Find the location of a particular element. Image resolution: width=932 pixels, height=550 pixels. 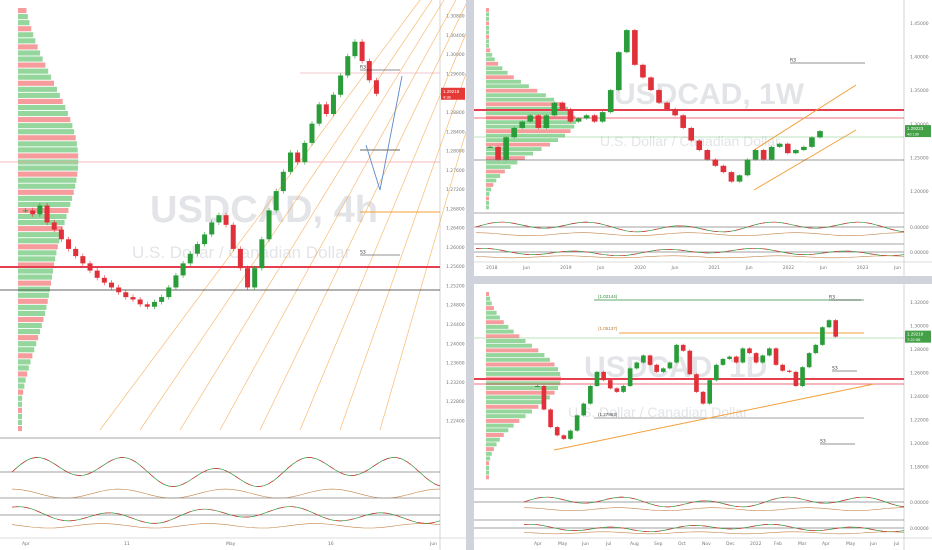

y-tick-label: 1.30000 is located at coordinates (455, 55).